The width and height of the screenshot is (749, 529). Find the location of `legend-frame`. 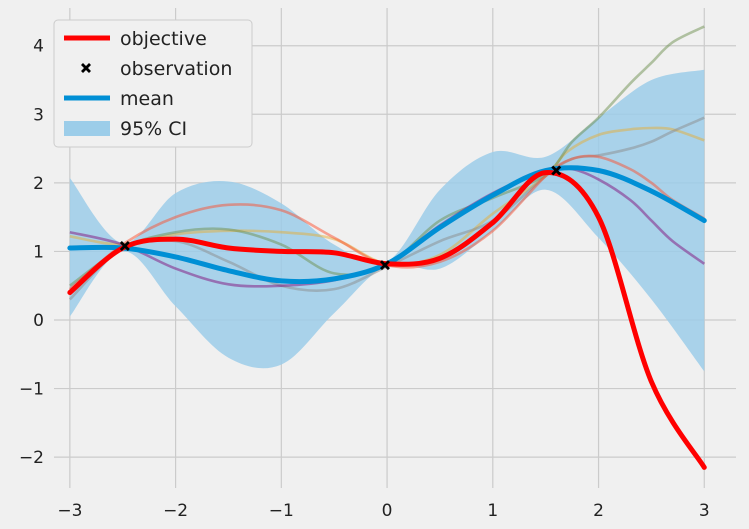

legend-frame is located at coordinates (153, 83).